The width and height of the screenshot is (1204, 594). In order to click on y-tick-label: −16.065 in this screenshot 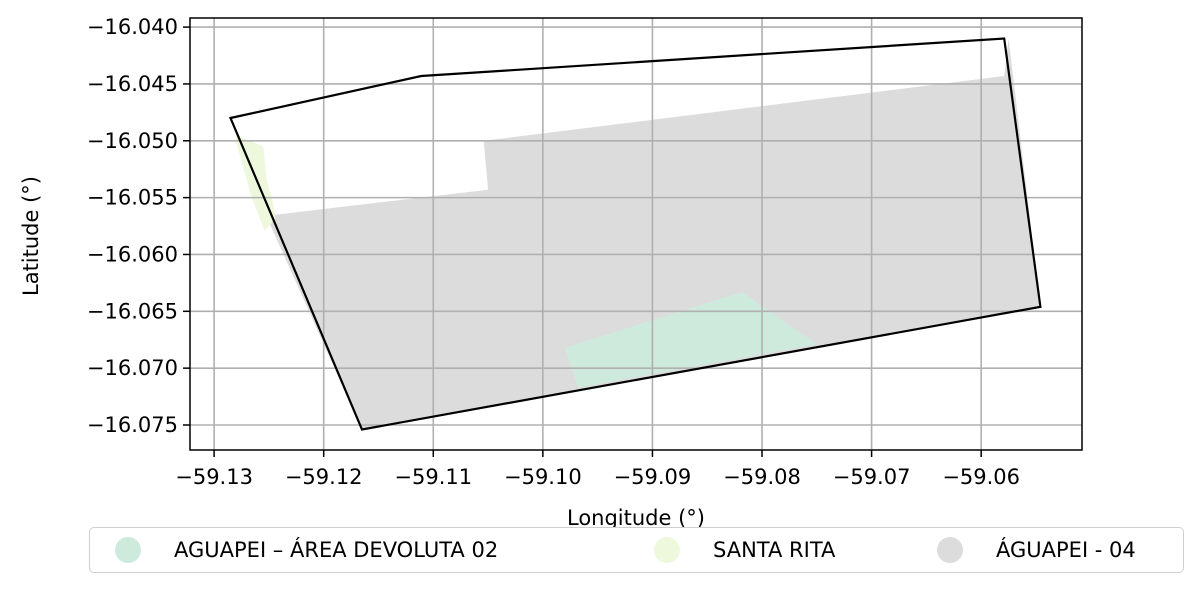, I will do `click(132, 311)`.